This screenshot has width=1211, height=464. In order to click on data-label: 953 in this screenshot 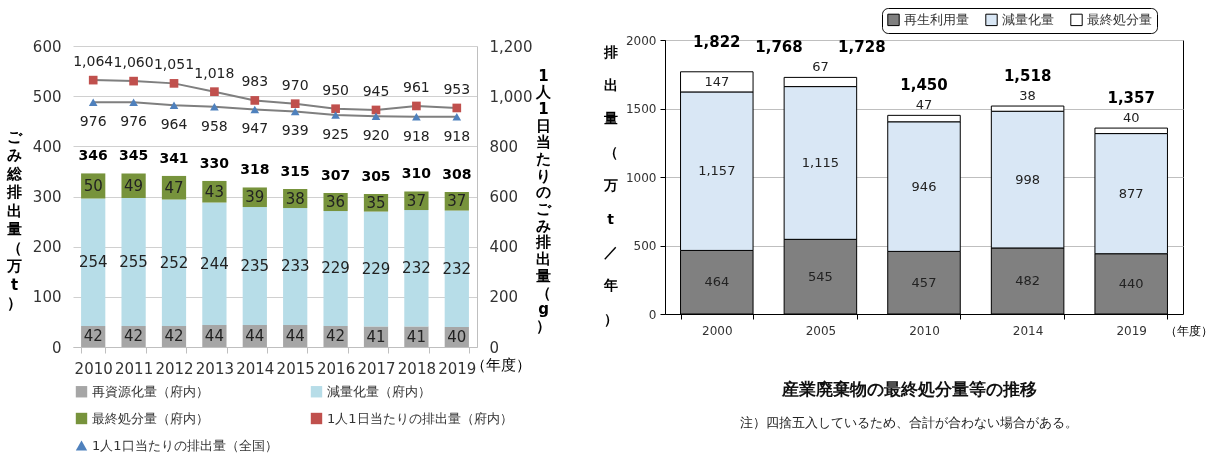, I will do `click(457, 88)`.